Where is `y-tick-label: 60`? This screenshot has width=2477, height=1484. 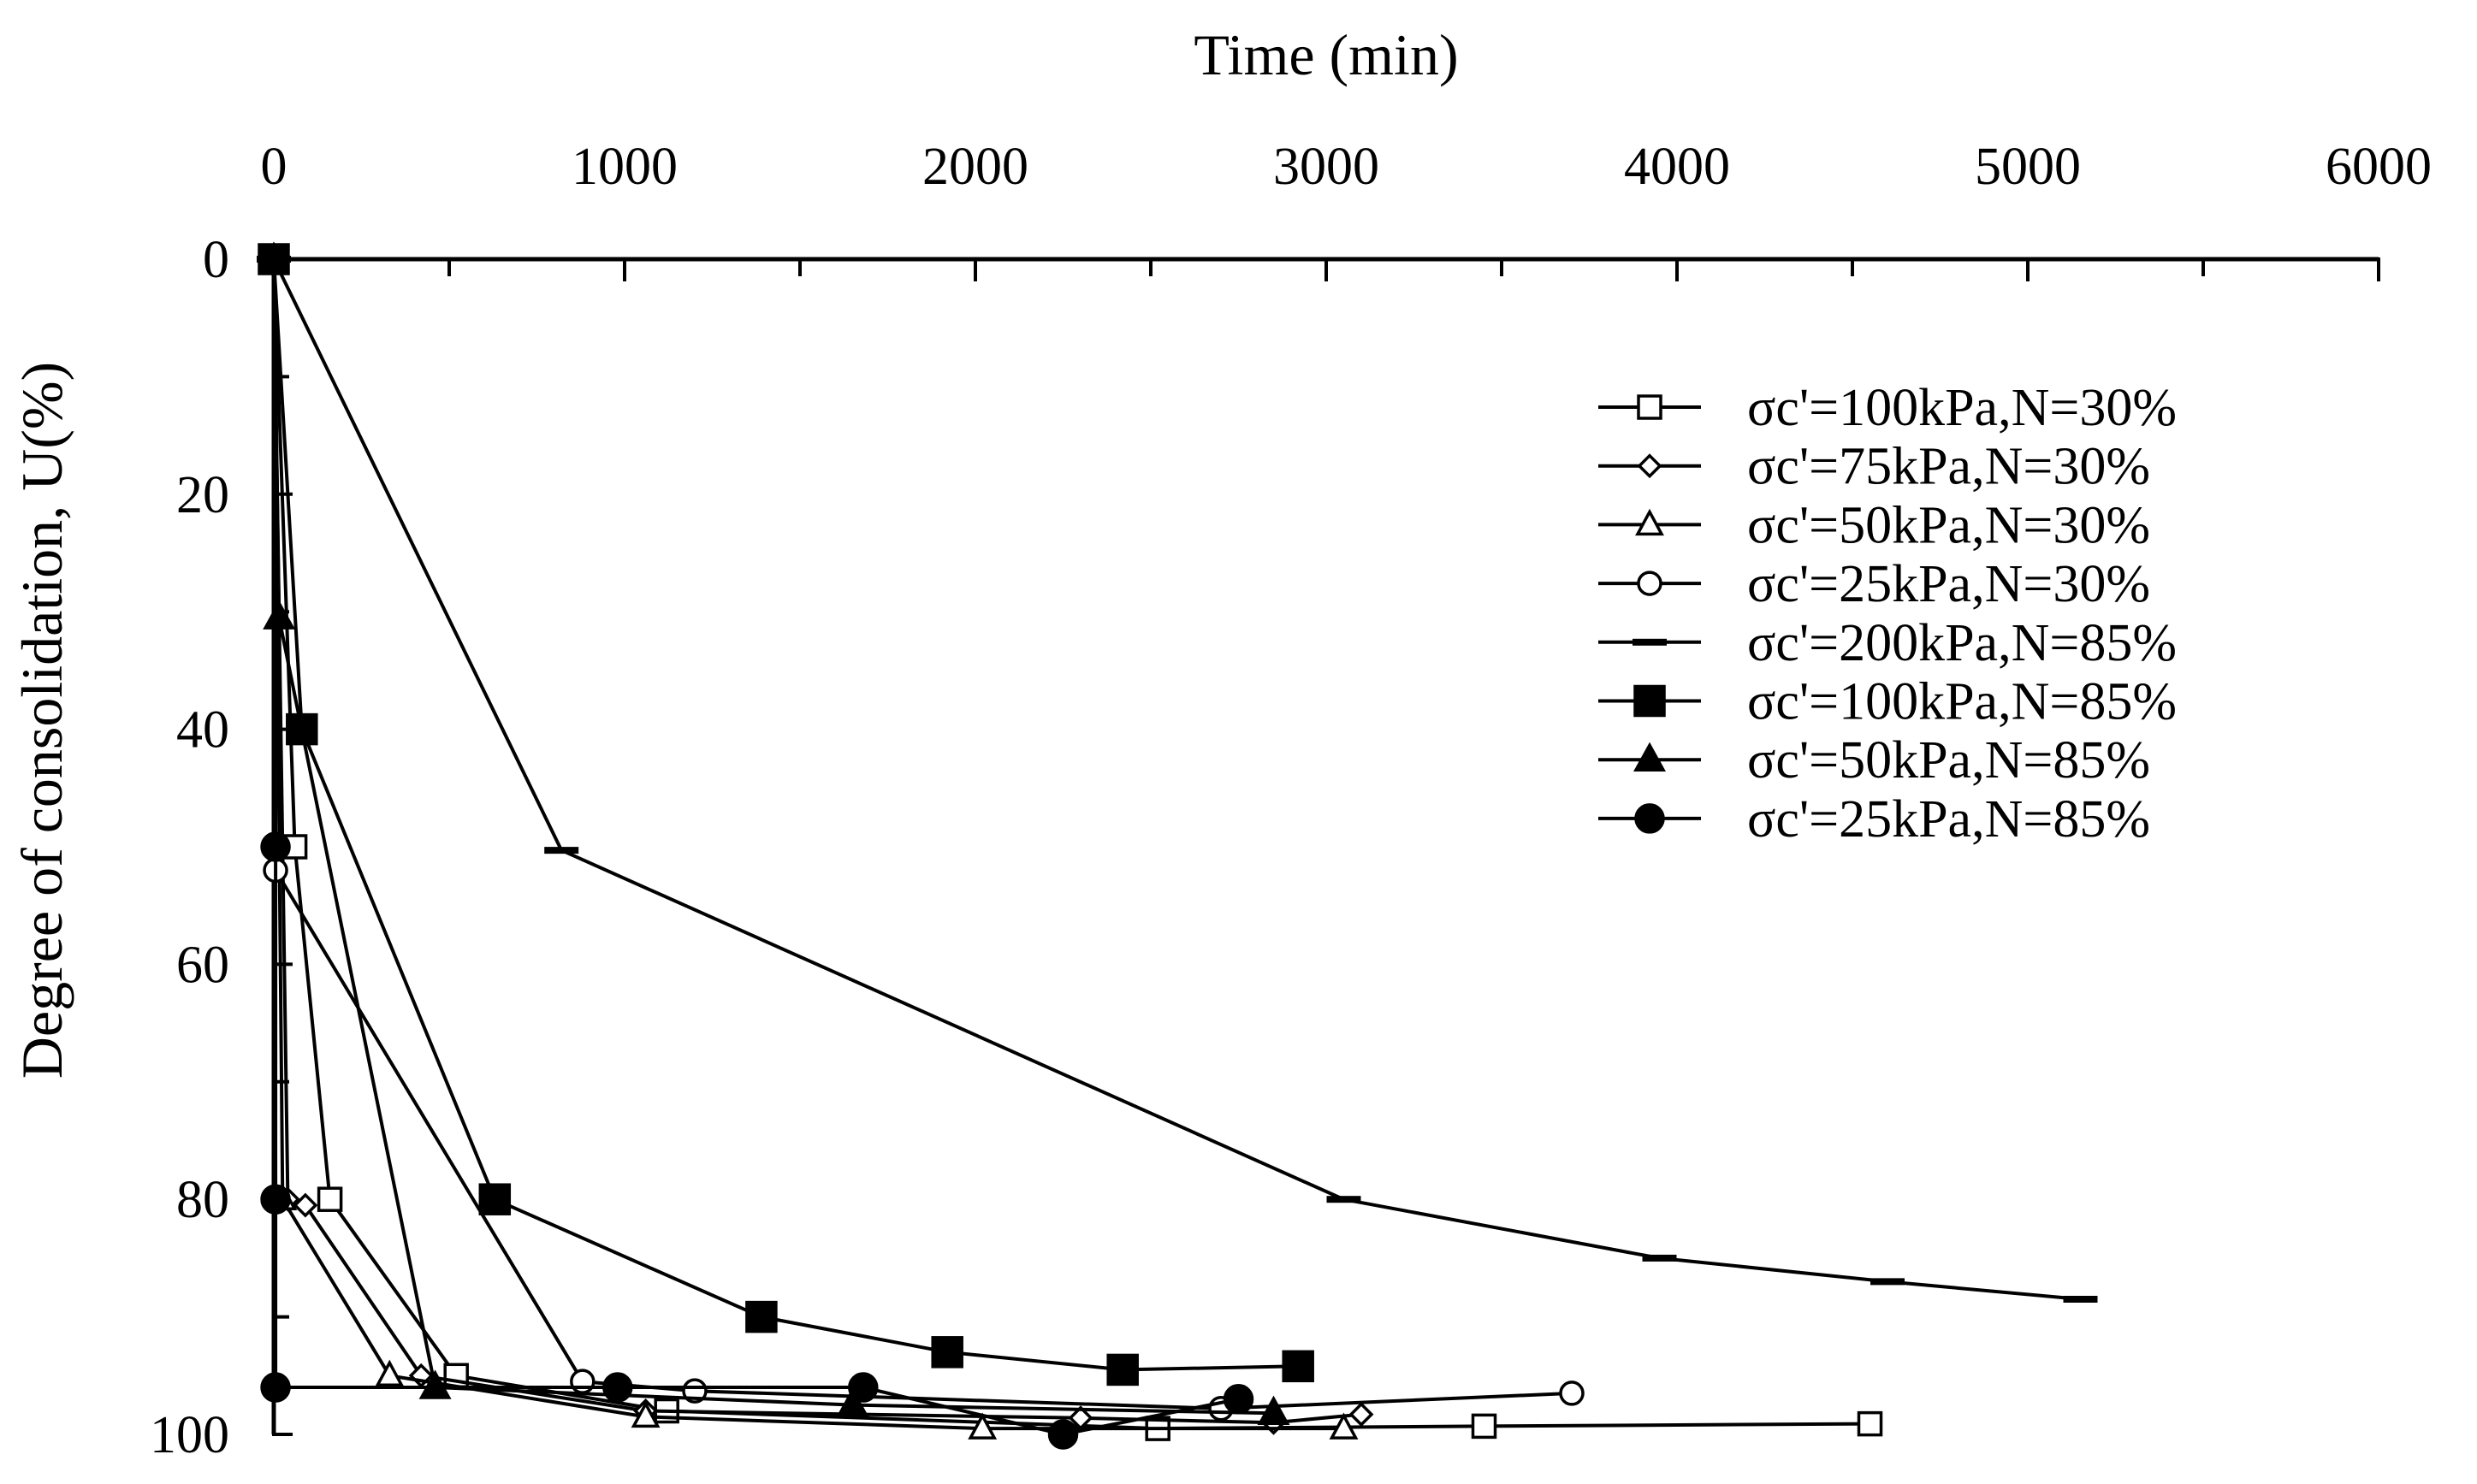
y-tick-label: 60 is located at coordinates (202, 965).